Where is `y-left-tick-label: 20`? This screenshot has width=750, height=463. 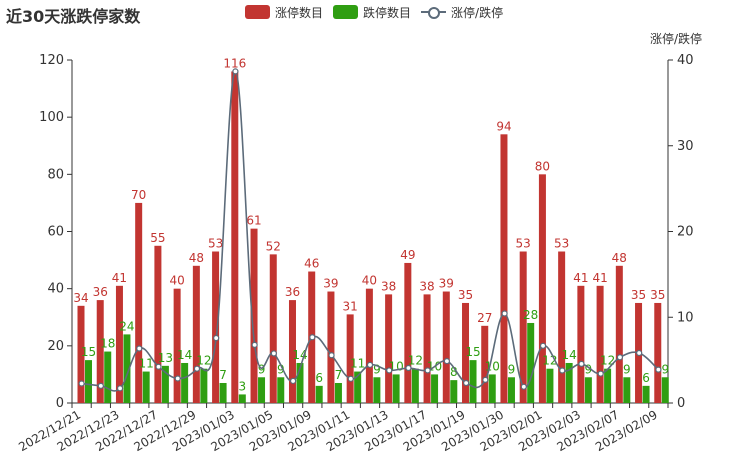 y-left-tick-label: 20 is located at coordinates (55, 346).